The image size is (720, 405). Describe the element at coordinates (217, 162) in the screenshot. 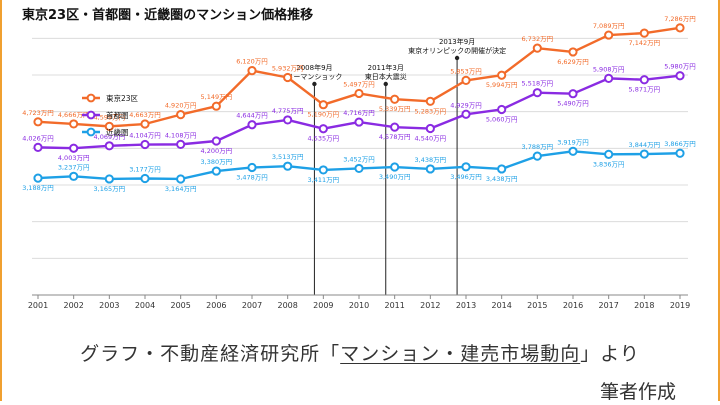

I see `data-label: 3,380万円` at that location.